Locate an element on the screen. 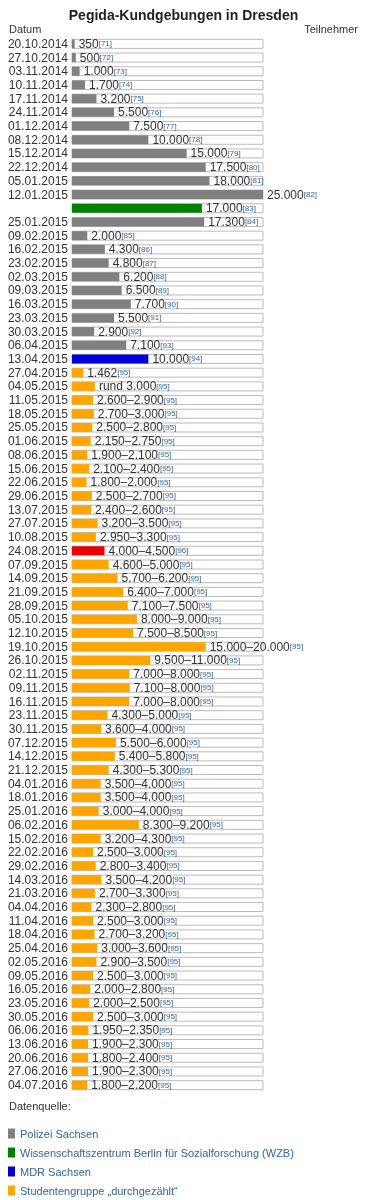 This screenshot has height=1200, width=367. y-tick-label: 08.06.2015 is located at coordinates (38, 454).